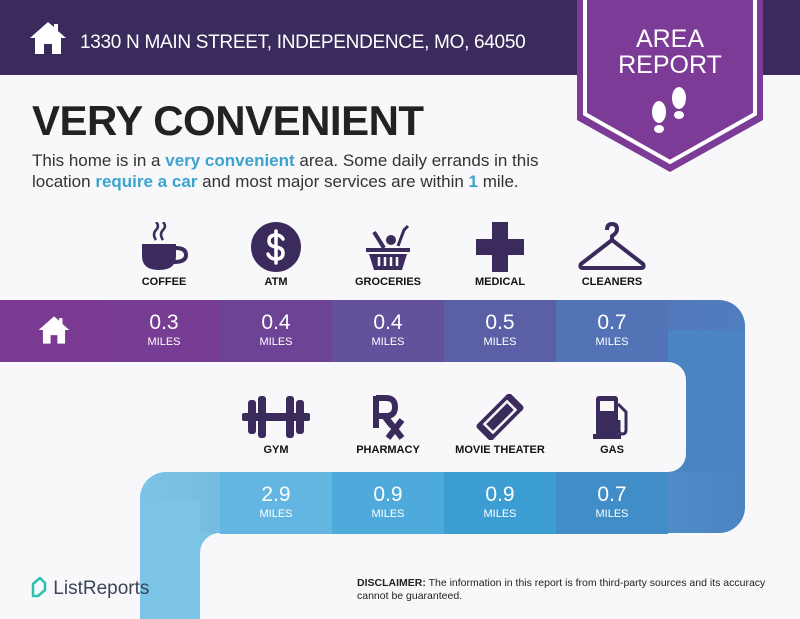 Image resolution: width=800 pixels, height=619 pixels. Describe the element at coordinates (610, 417) in the screenshot. I see `gas-pump-icon` at that location.